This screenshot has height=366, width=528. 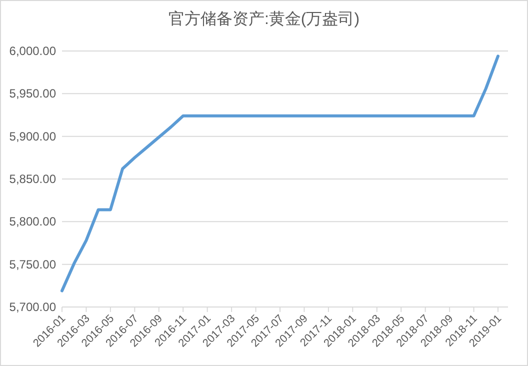 What do you see at coordinates (264, 19) in the screenshot?
I see `chart-title: 官方储备资产:黄金(万盎司)` at bounding box center [264, 19].